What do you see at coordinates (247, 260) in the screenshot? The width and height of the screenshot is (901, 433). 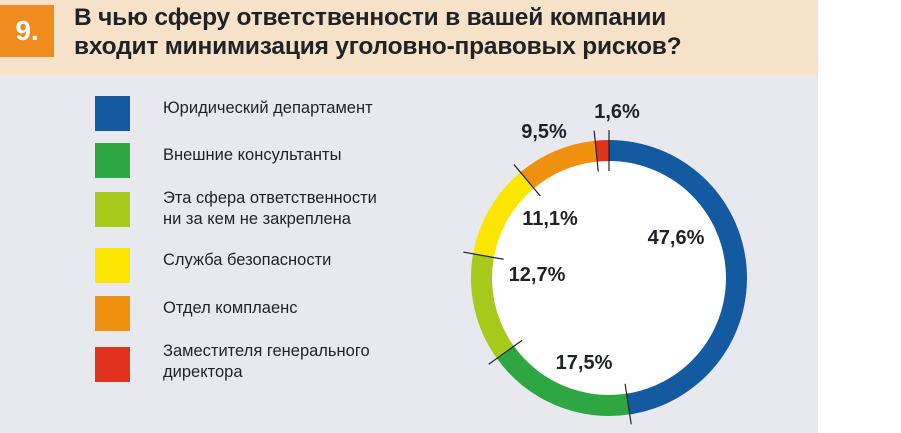 I see `legend-label: Служба безопасности` at bounding box center [247, 260].